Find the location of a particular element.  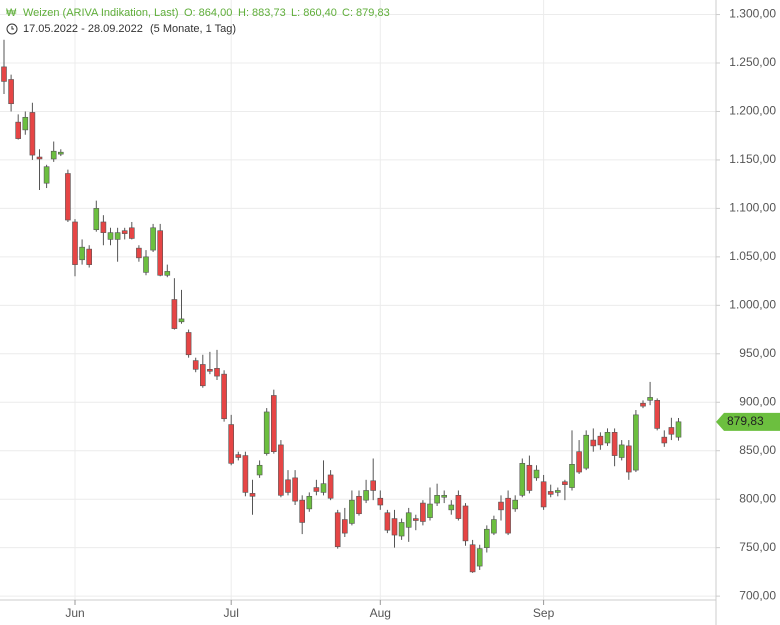

y-tick-label: 1.300,00 is located at coordinates (752, 14).